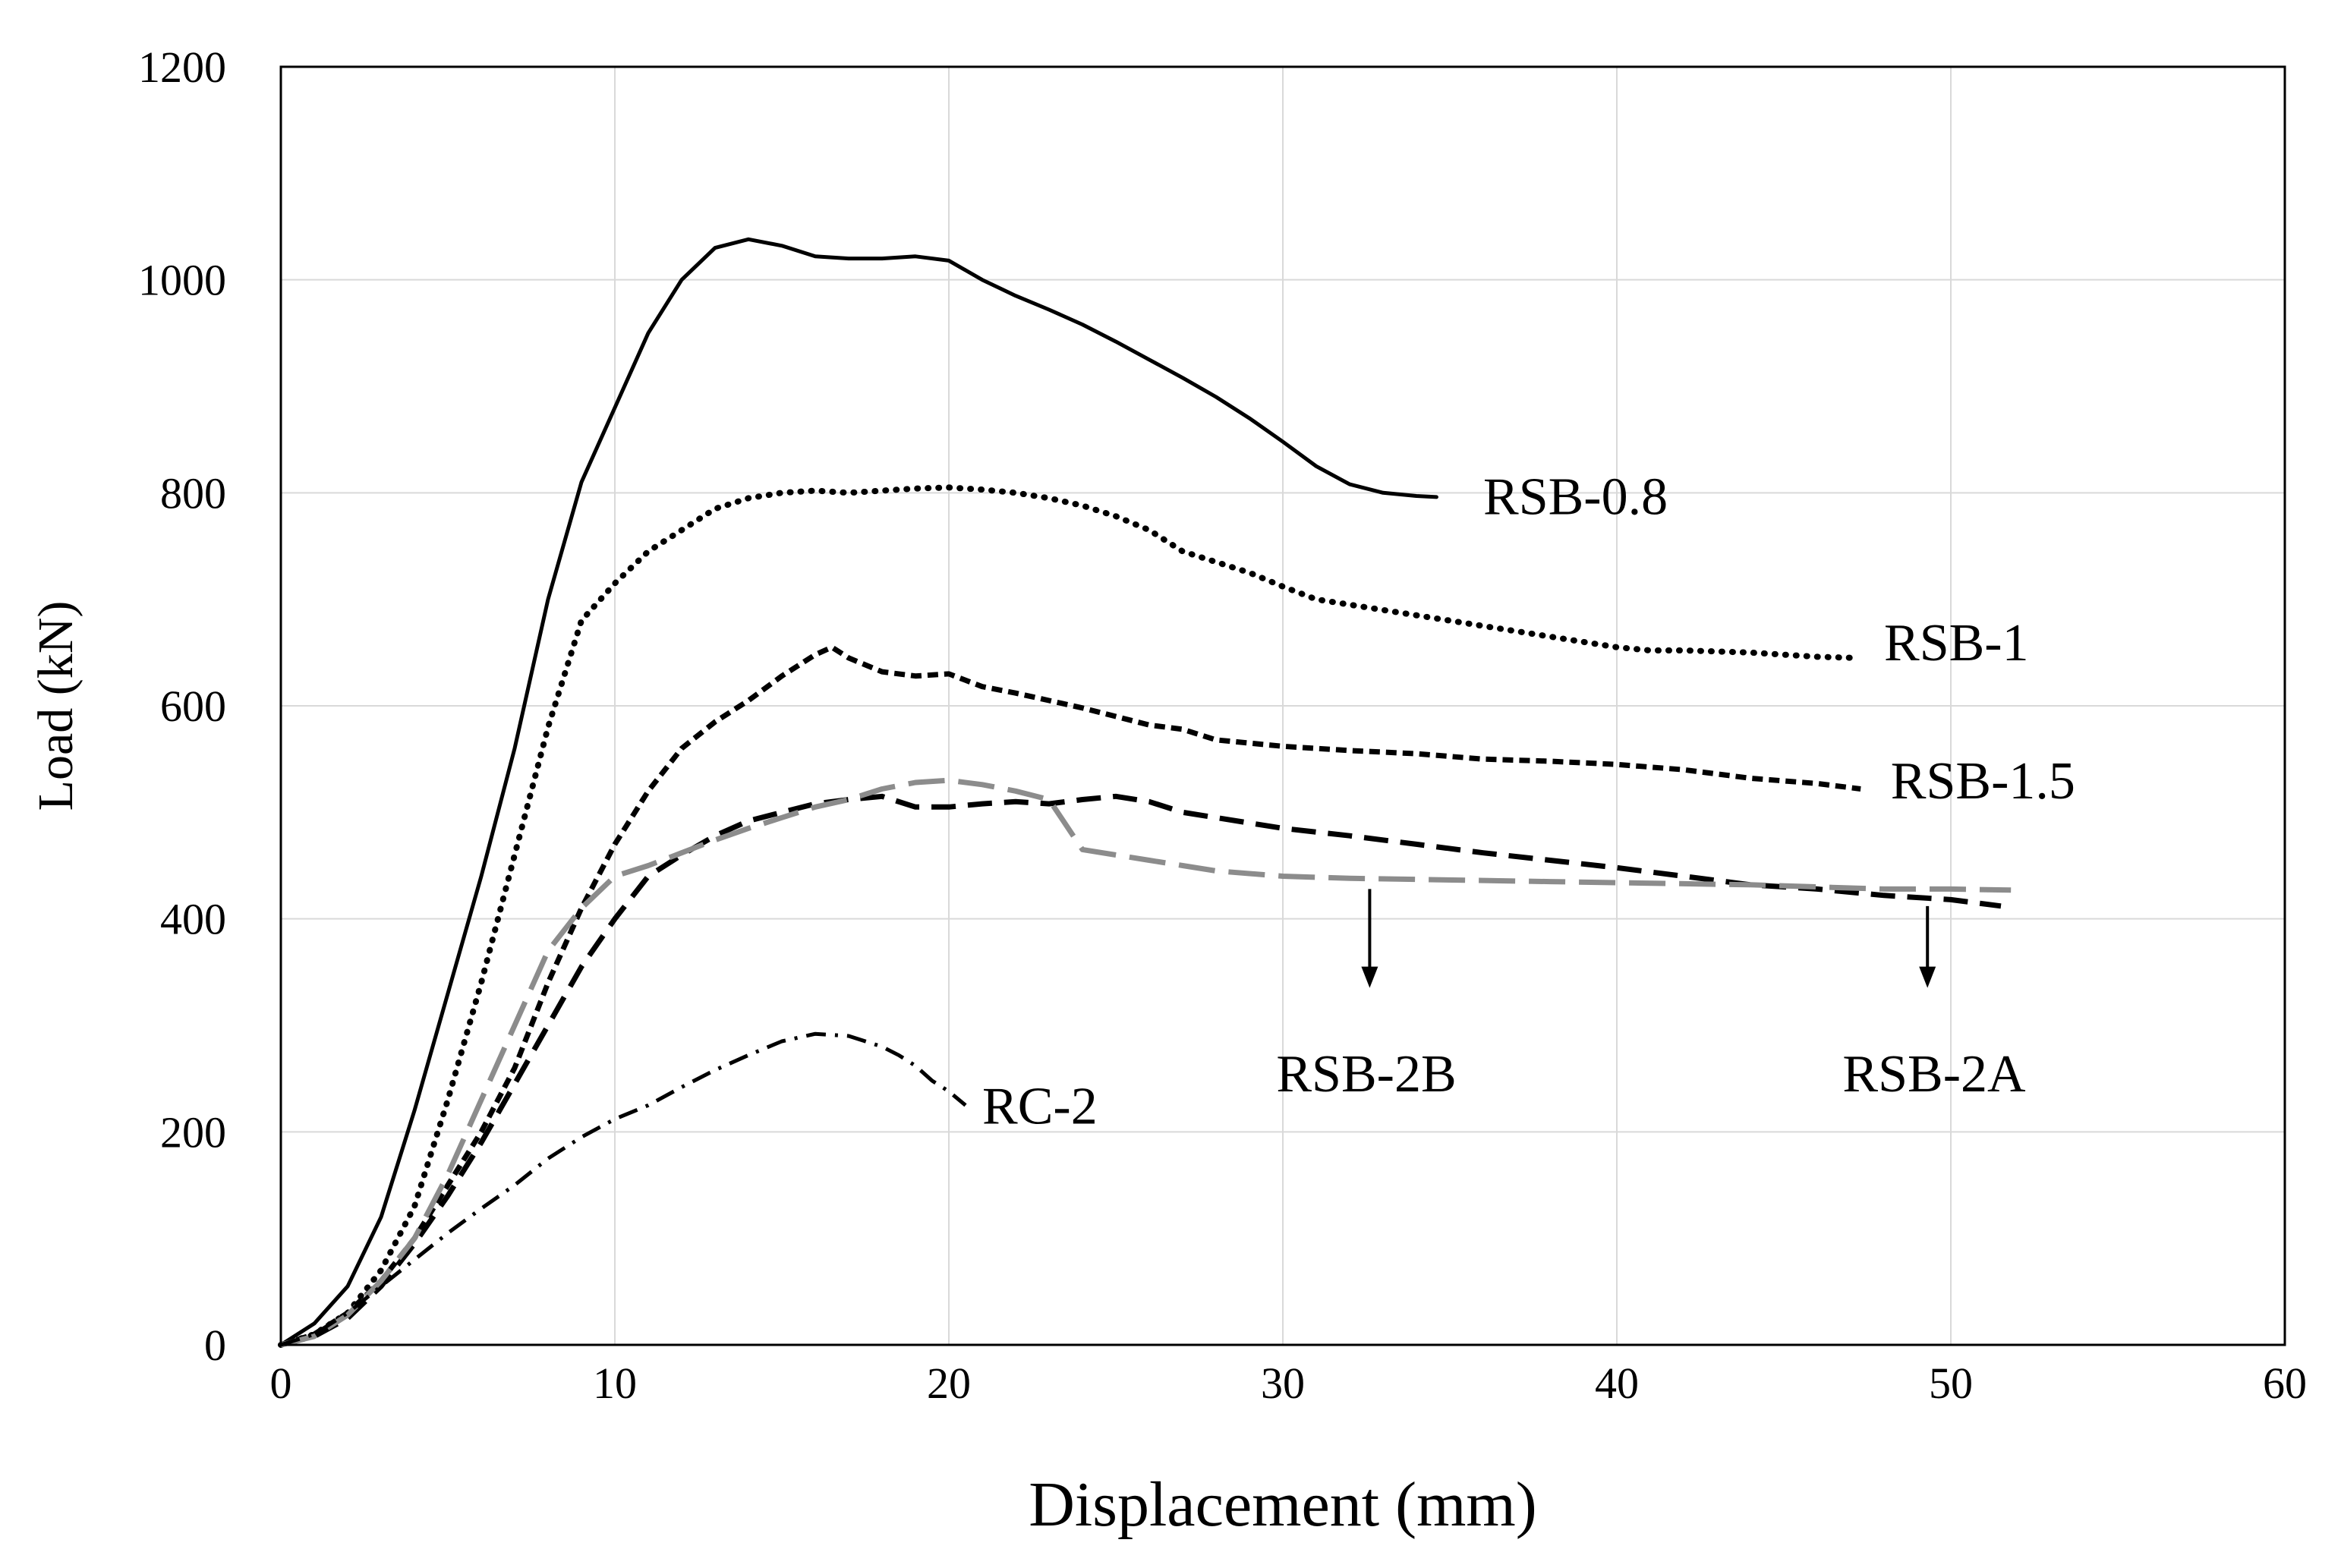 The image size is (2341, 1568). What do you see at coordinates (281, 1383) in the screenshot?
I see `x-tick-label: 0` at bounding box center [281, 1383].